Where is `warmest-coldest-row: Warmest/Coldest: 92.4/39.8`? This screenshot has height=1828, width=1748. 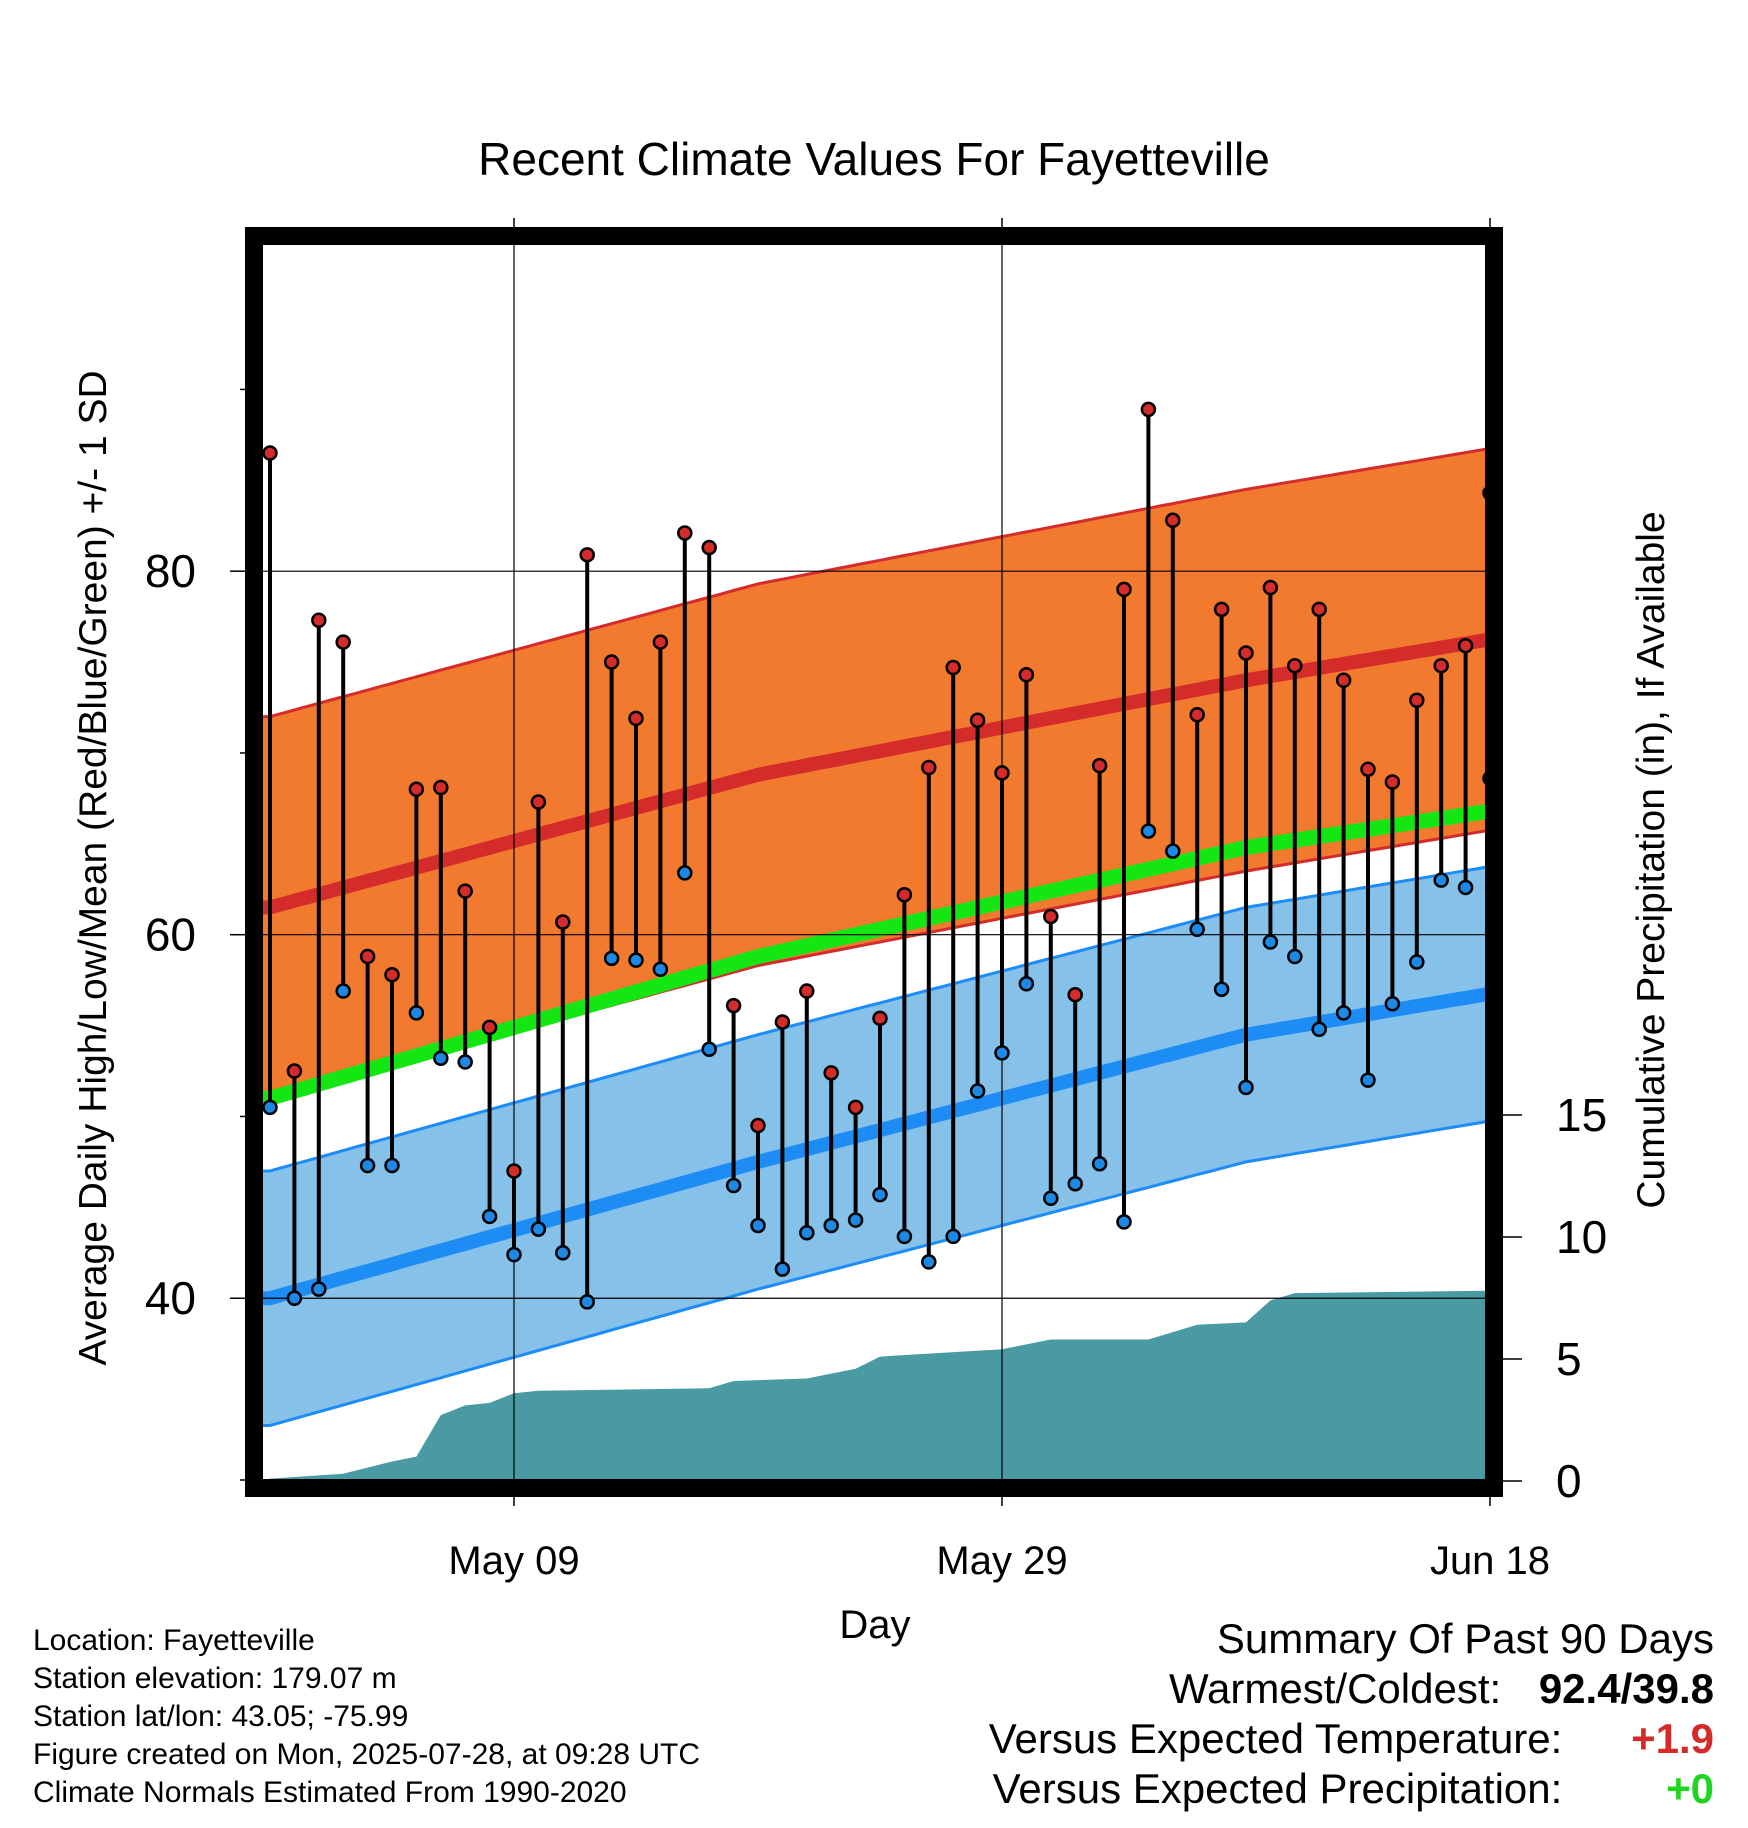
warmest-coldest-row: Warmest/Coldest: 92.4/39.8 is located at coordinates (1351, 1689).